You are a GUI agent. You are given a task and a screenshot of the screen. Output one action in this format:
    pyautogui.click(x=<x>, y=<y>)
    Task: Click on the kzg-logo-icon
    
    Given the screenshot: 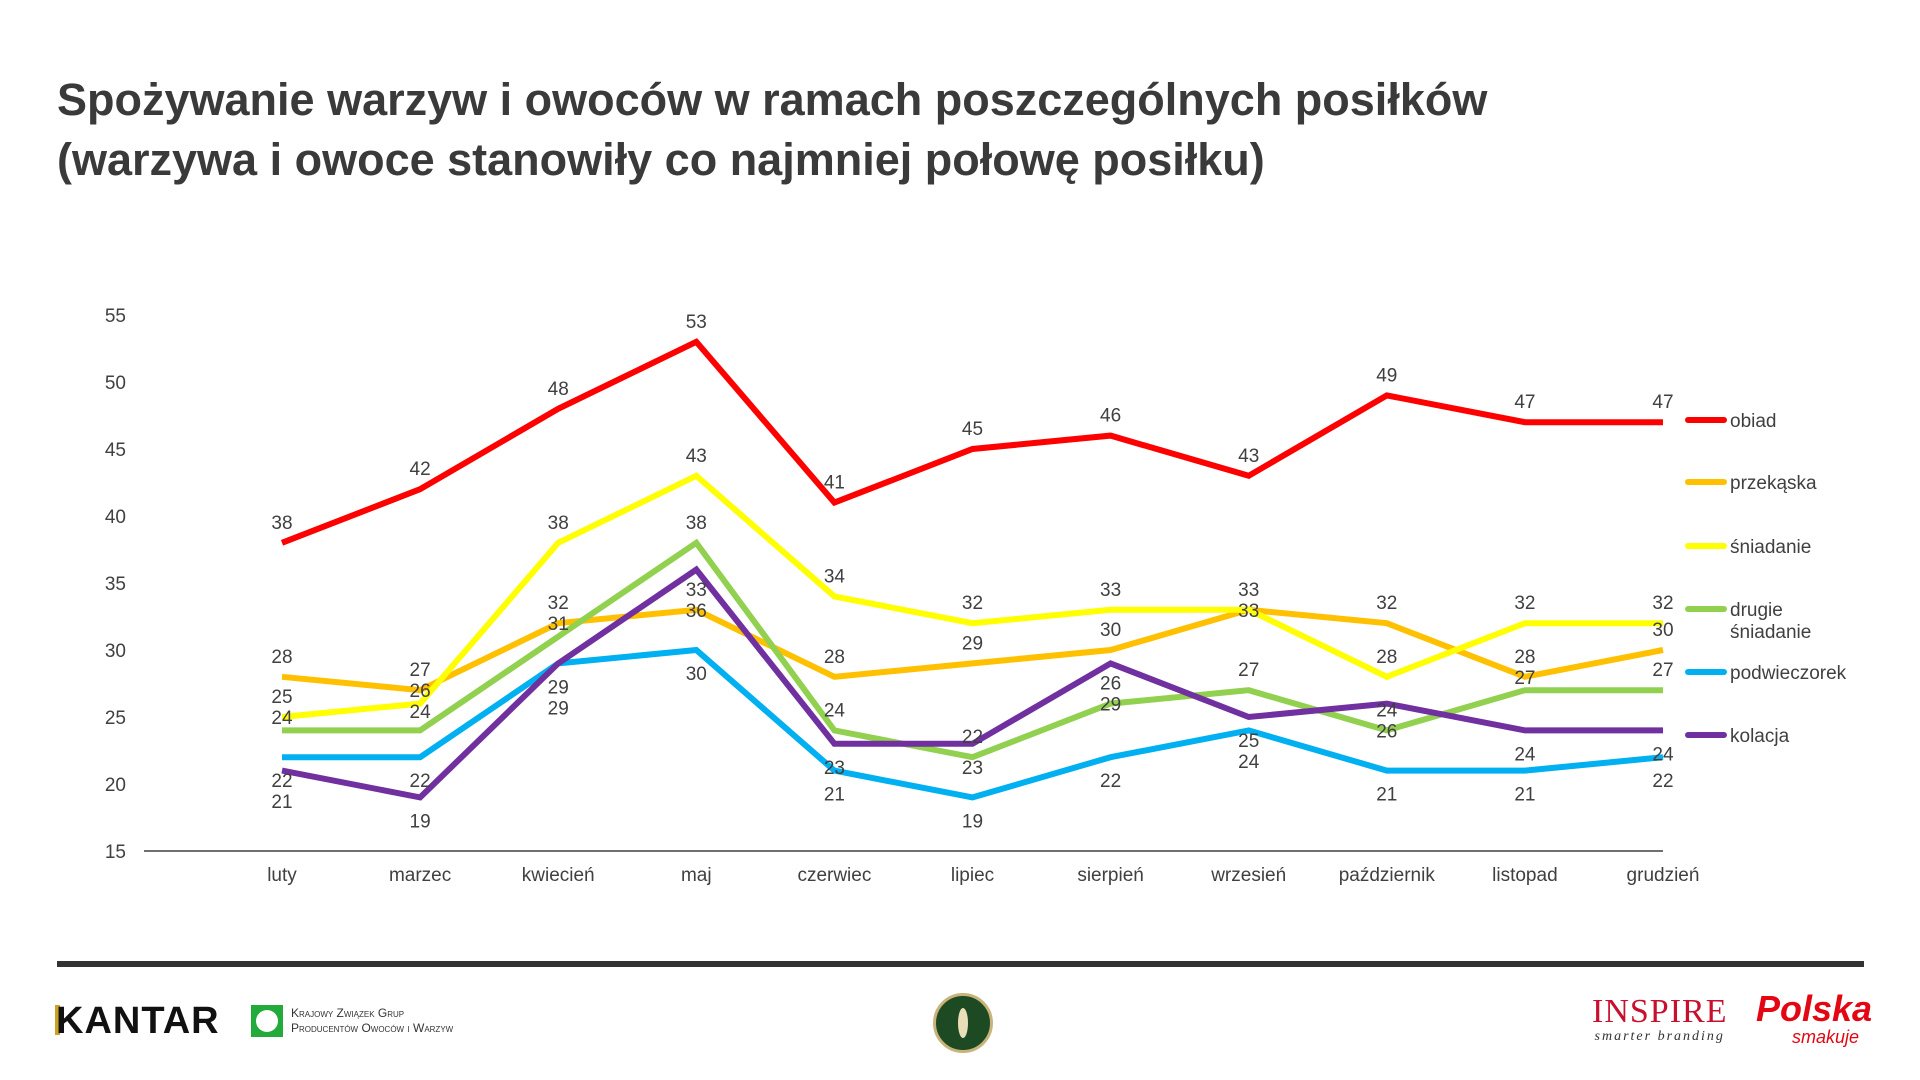 What is the action you would take?
    pyautogui.click(x=267, y=1021)
    